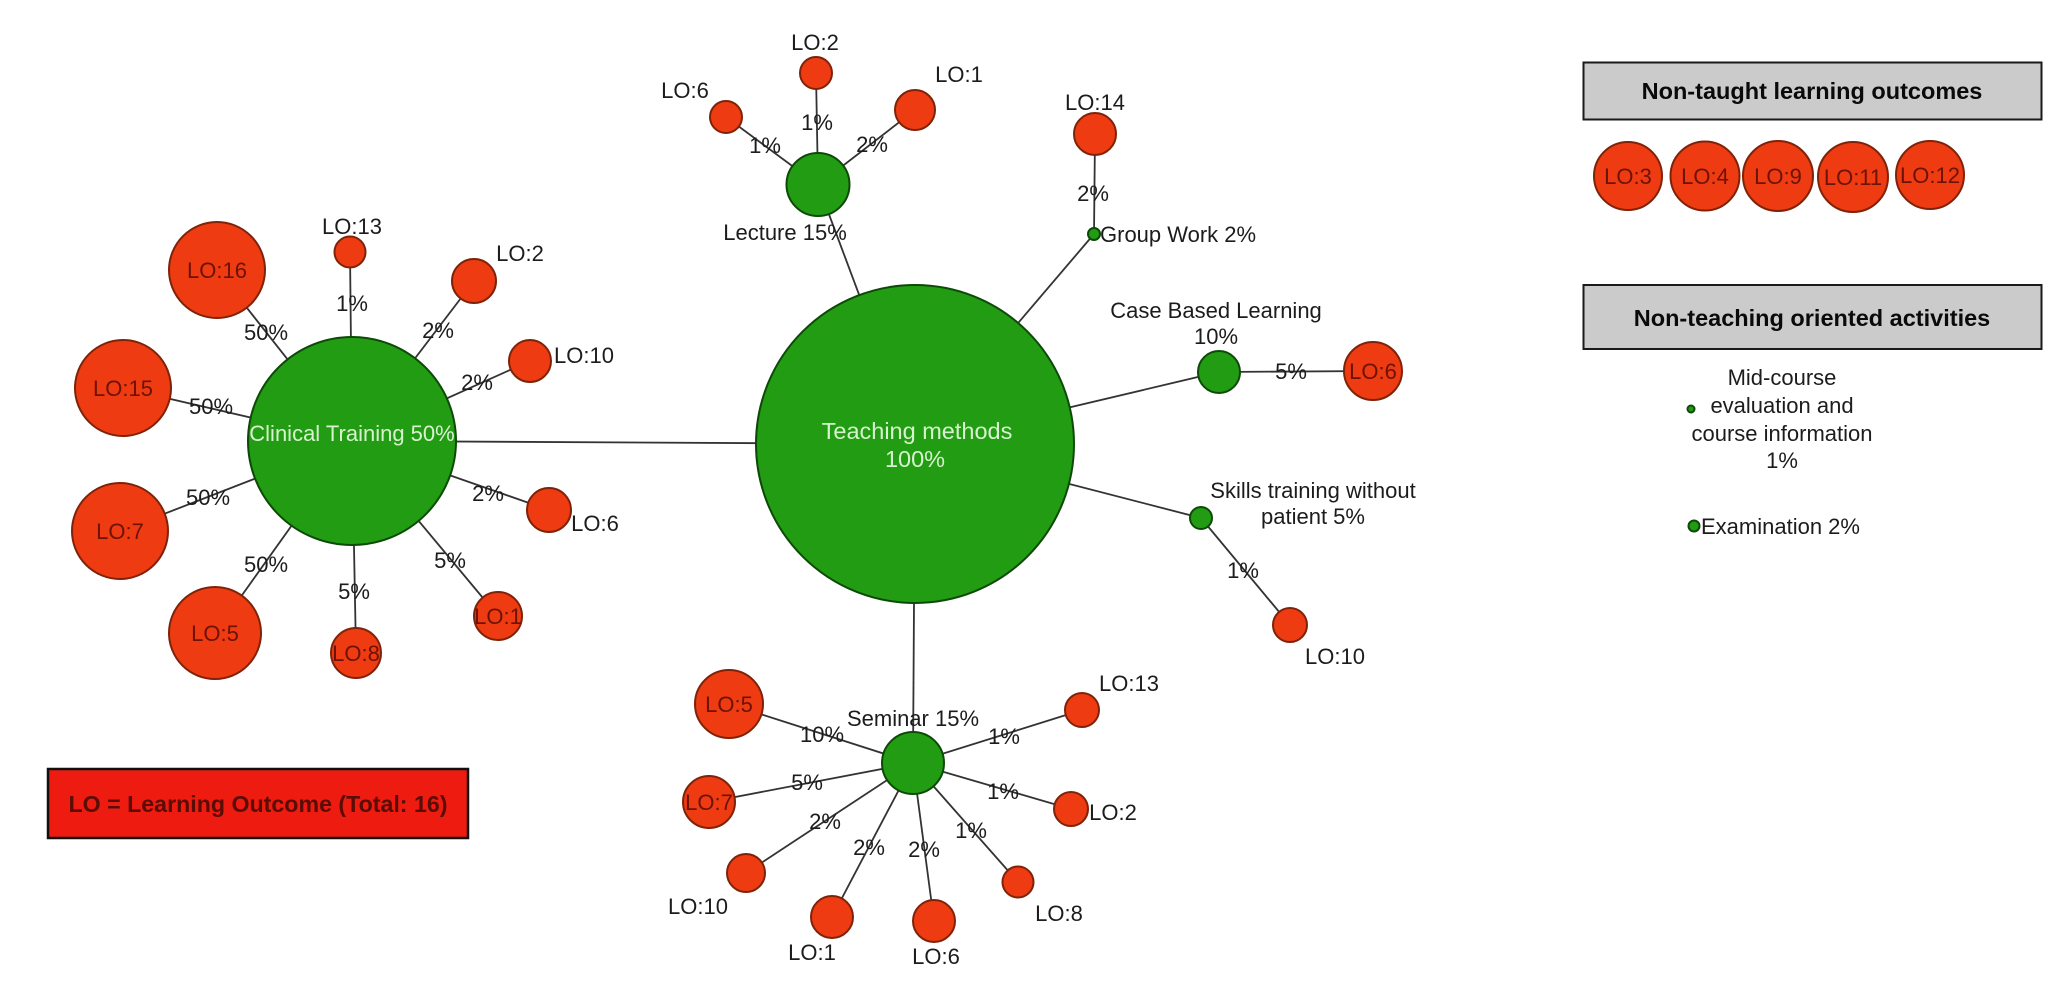 Image resolution: width=2059 pixels, height=1001 pixels. What do you see at coordinates (1705, 176) in the screenshot?
I see `svg-text: LO:4` at bounding box center [1705, 176].